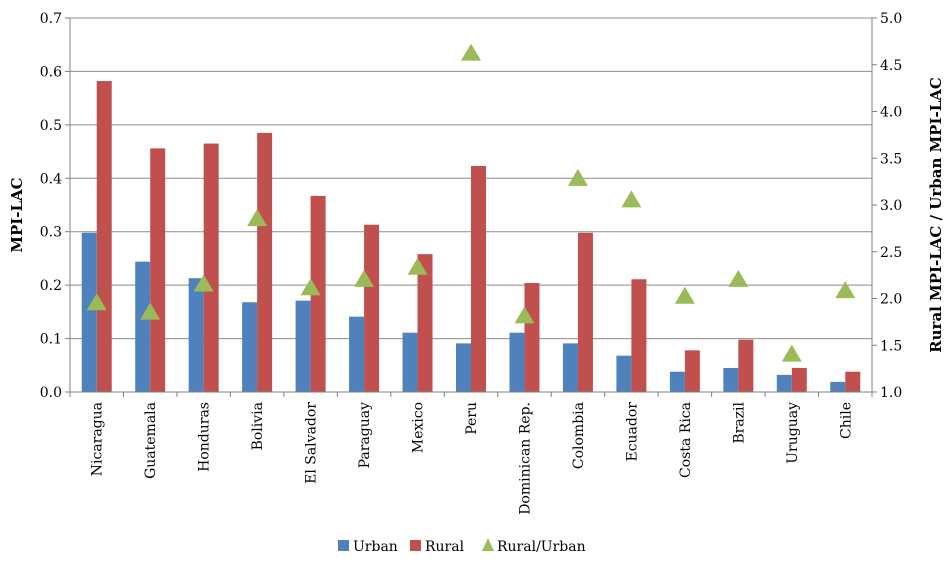 The image size is (950, 569). Describe the element at coordinates (365, 435) in the screenshot. I see `category-label: Paraguay` at that location.